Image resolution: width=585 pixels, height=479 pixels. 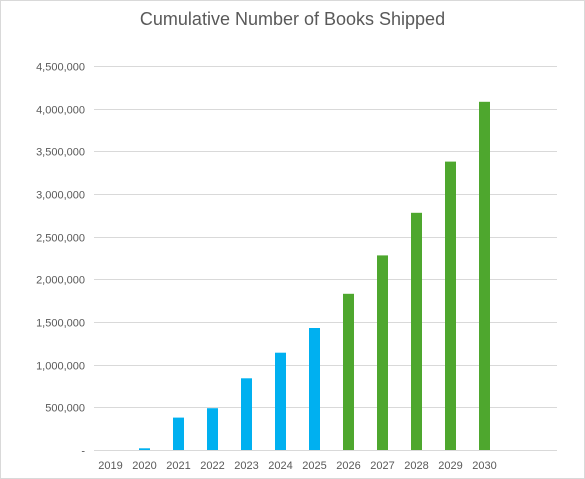 What do you see at coordinates (314, 389) in the screenshot?
I see `bar-2025` at bounding box center [314, 389].